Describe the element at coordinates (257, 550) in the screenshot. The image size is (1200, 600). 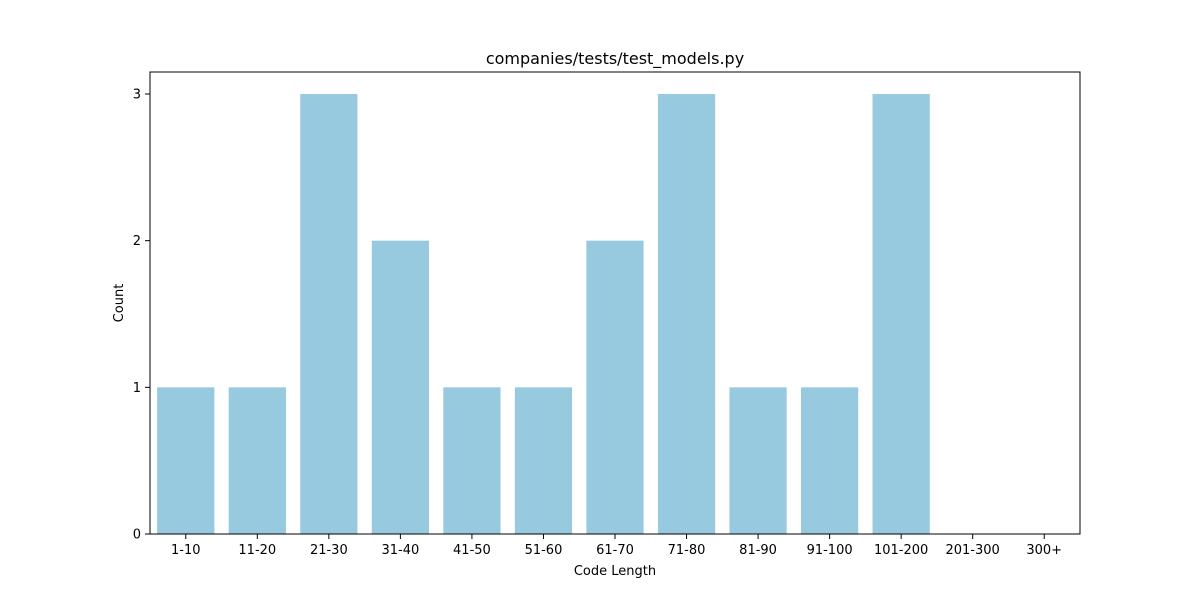
I see `x-tick-label: 11-20` at that location.